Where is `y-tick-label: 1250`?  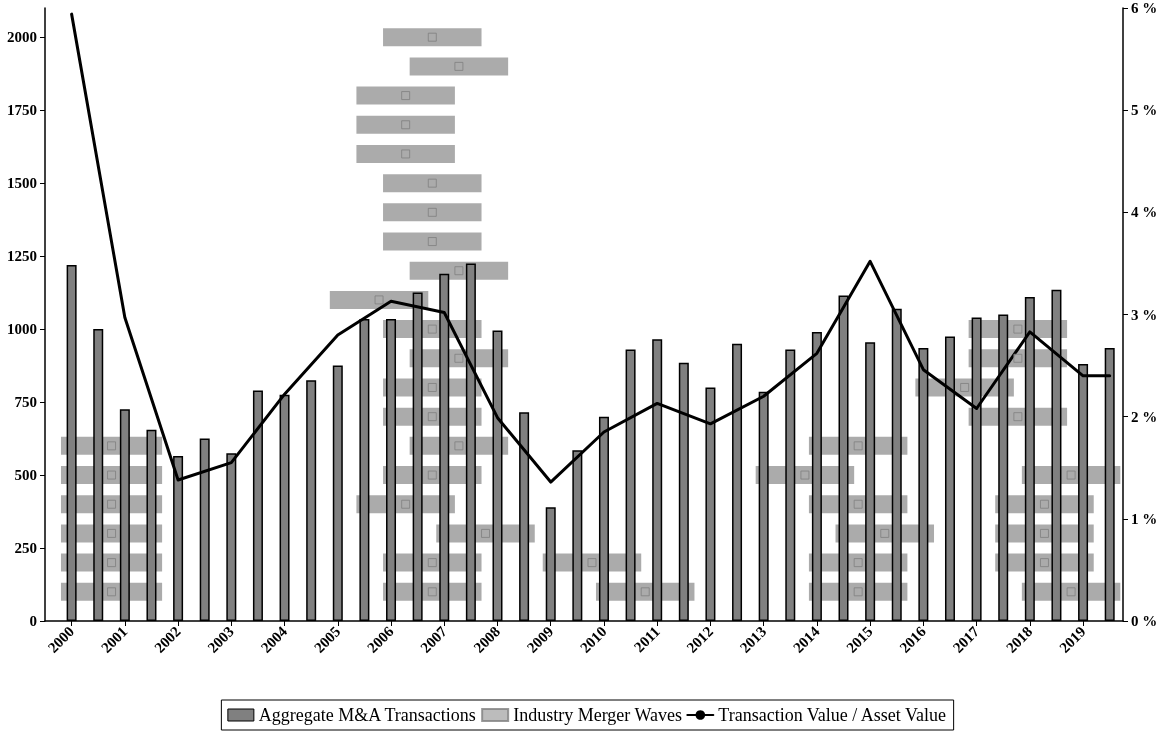 y-tick-label: 1250 is located at coordinates (22, 256).